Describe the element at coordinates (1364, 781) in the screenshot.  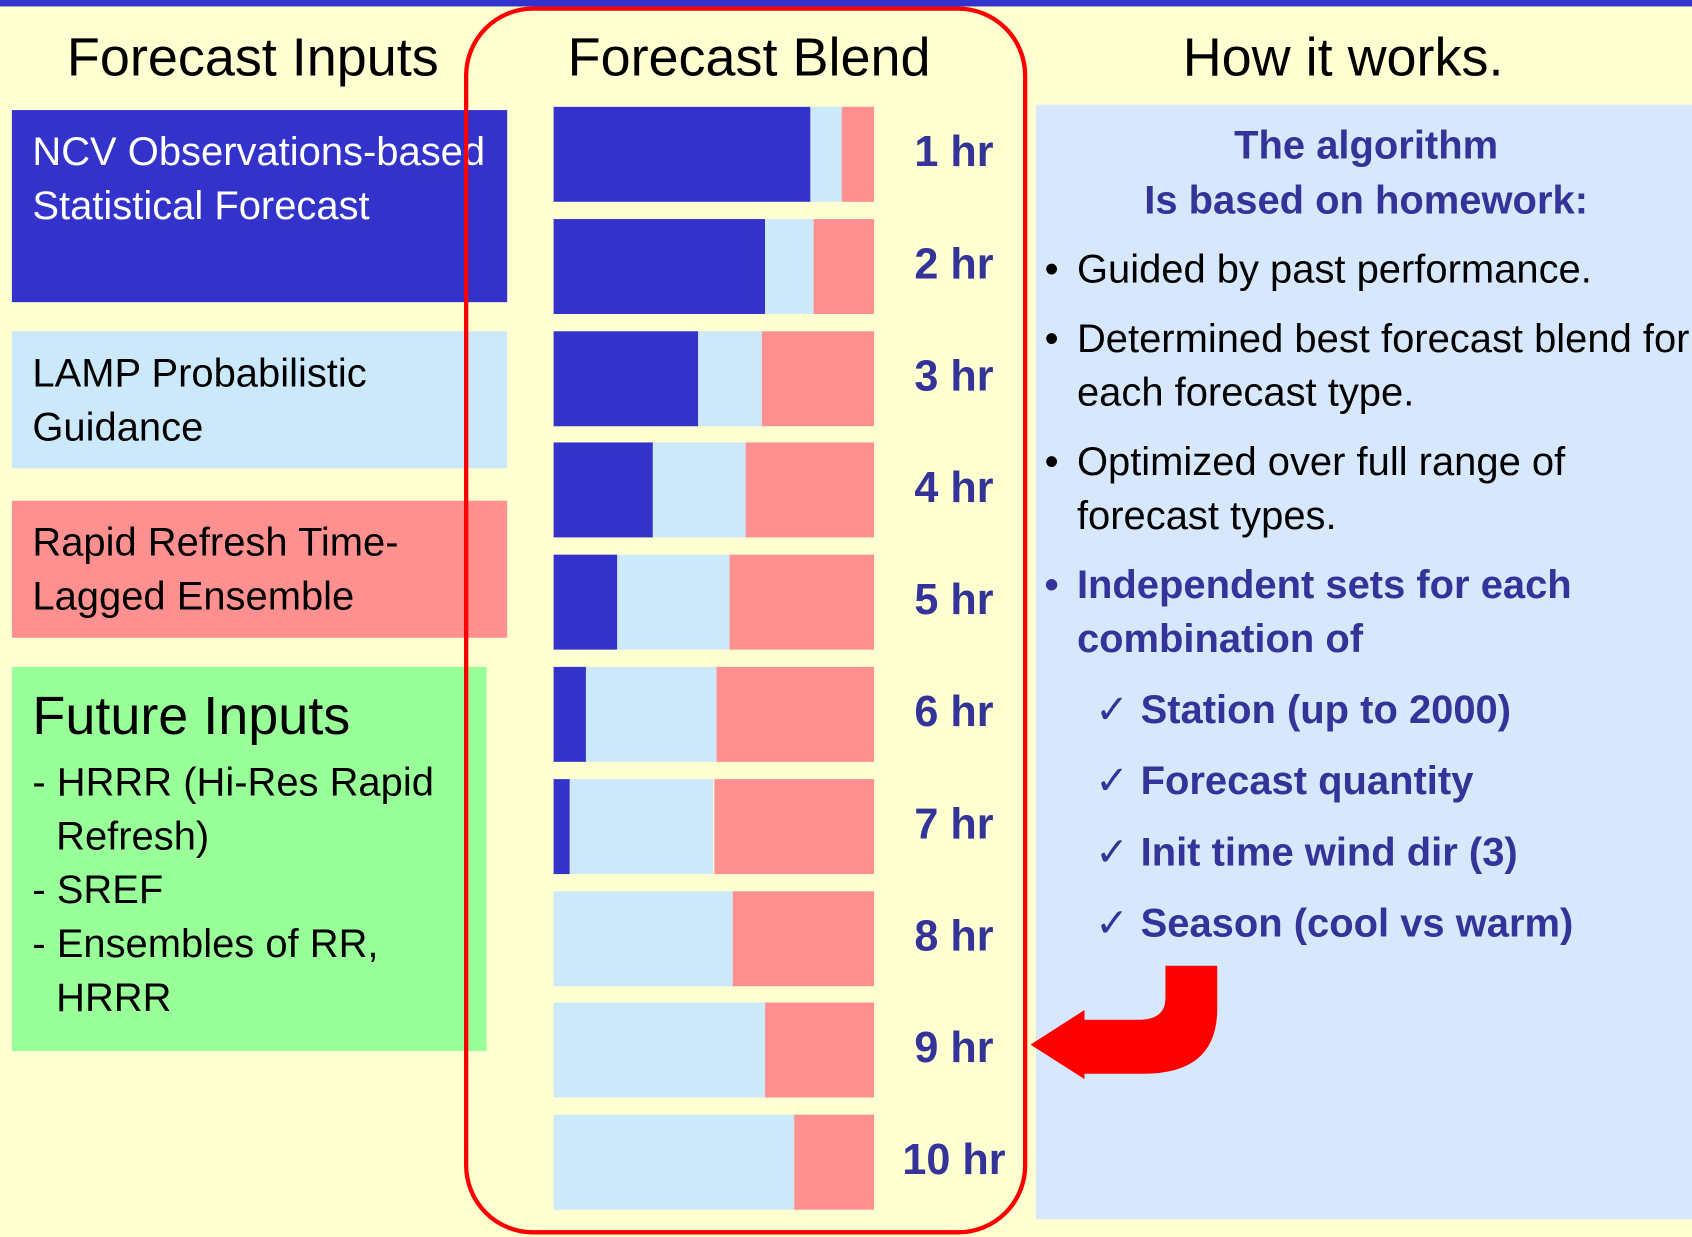
I see `check-item: Forecast quantity` at that location.